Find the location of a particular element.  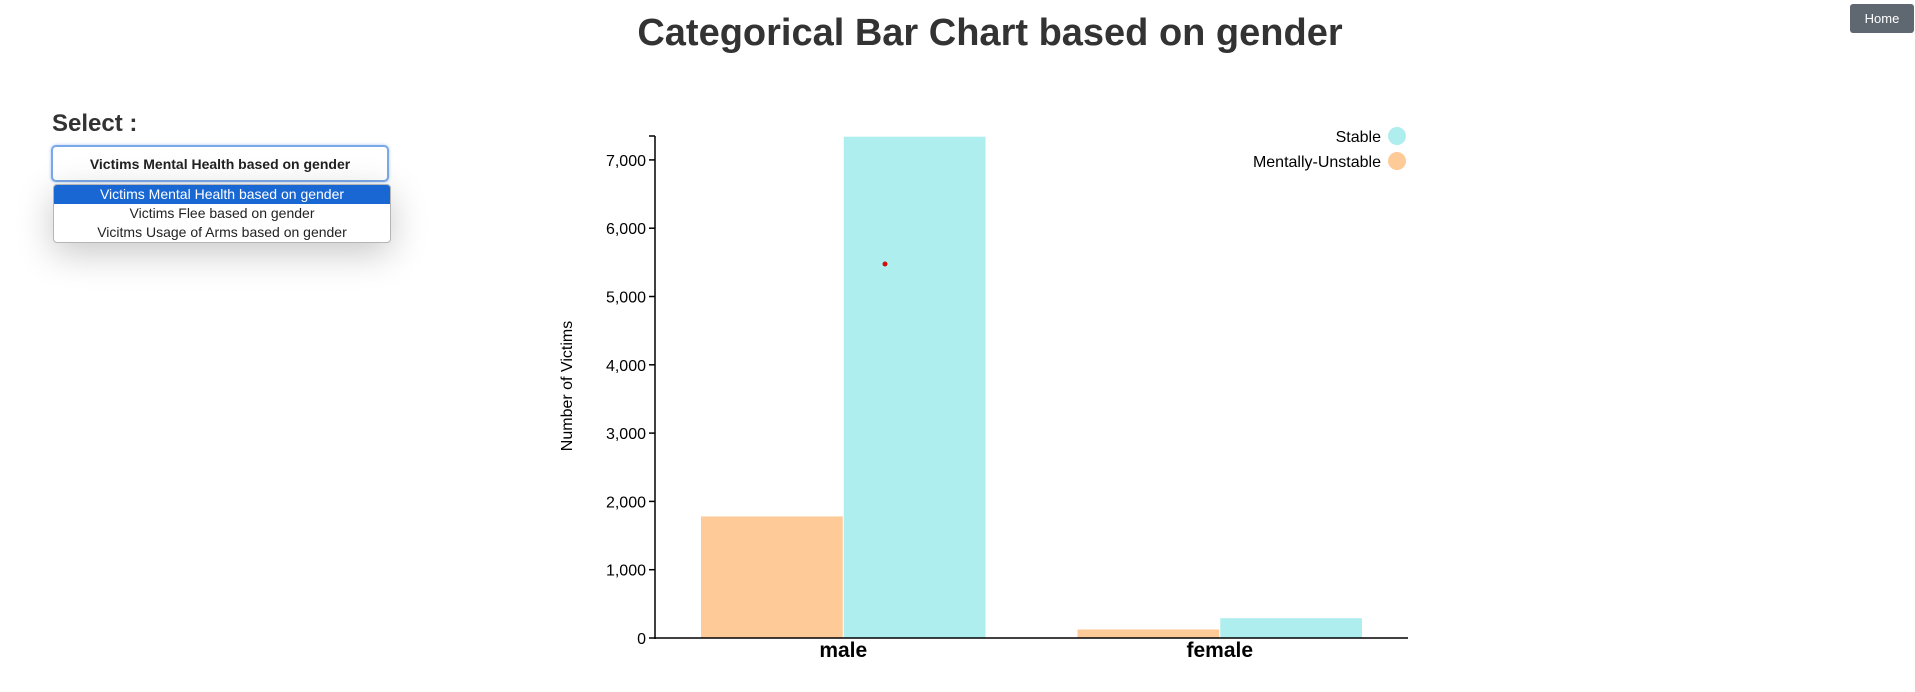

y-axis-label: Number of Victims is located at coordinates (567, 386).